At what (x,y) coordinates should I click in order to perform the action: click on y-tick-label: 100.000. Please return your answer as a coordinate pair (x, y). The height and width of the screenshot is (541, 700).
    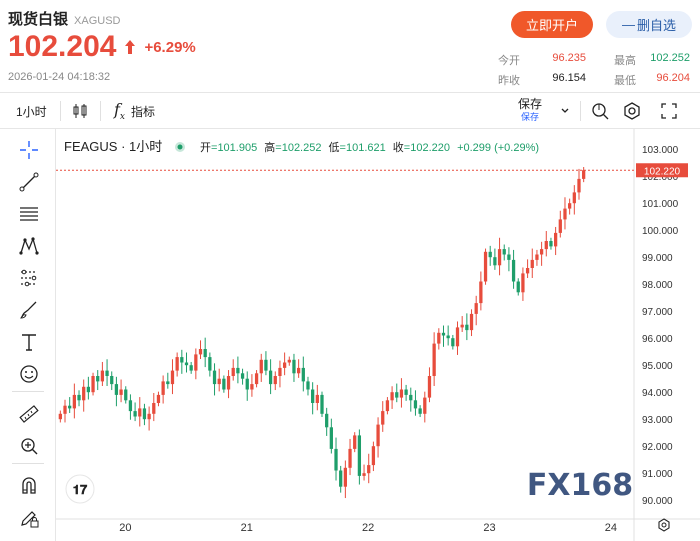
    Looking at the image, I should click on (660, 231).